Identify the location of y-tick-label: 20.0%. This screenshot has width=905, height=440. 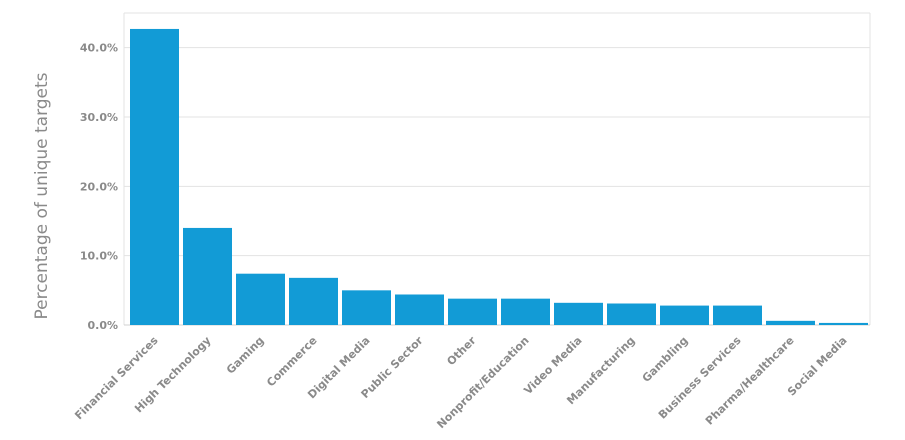
(99, 186).